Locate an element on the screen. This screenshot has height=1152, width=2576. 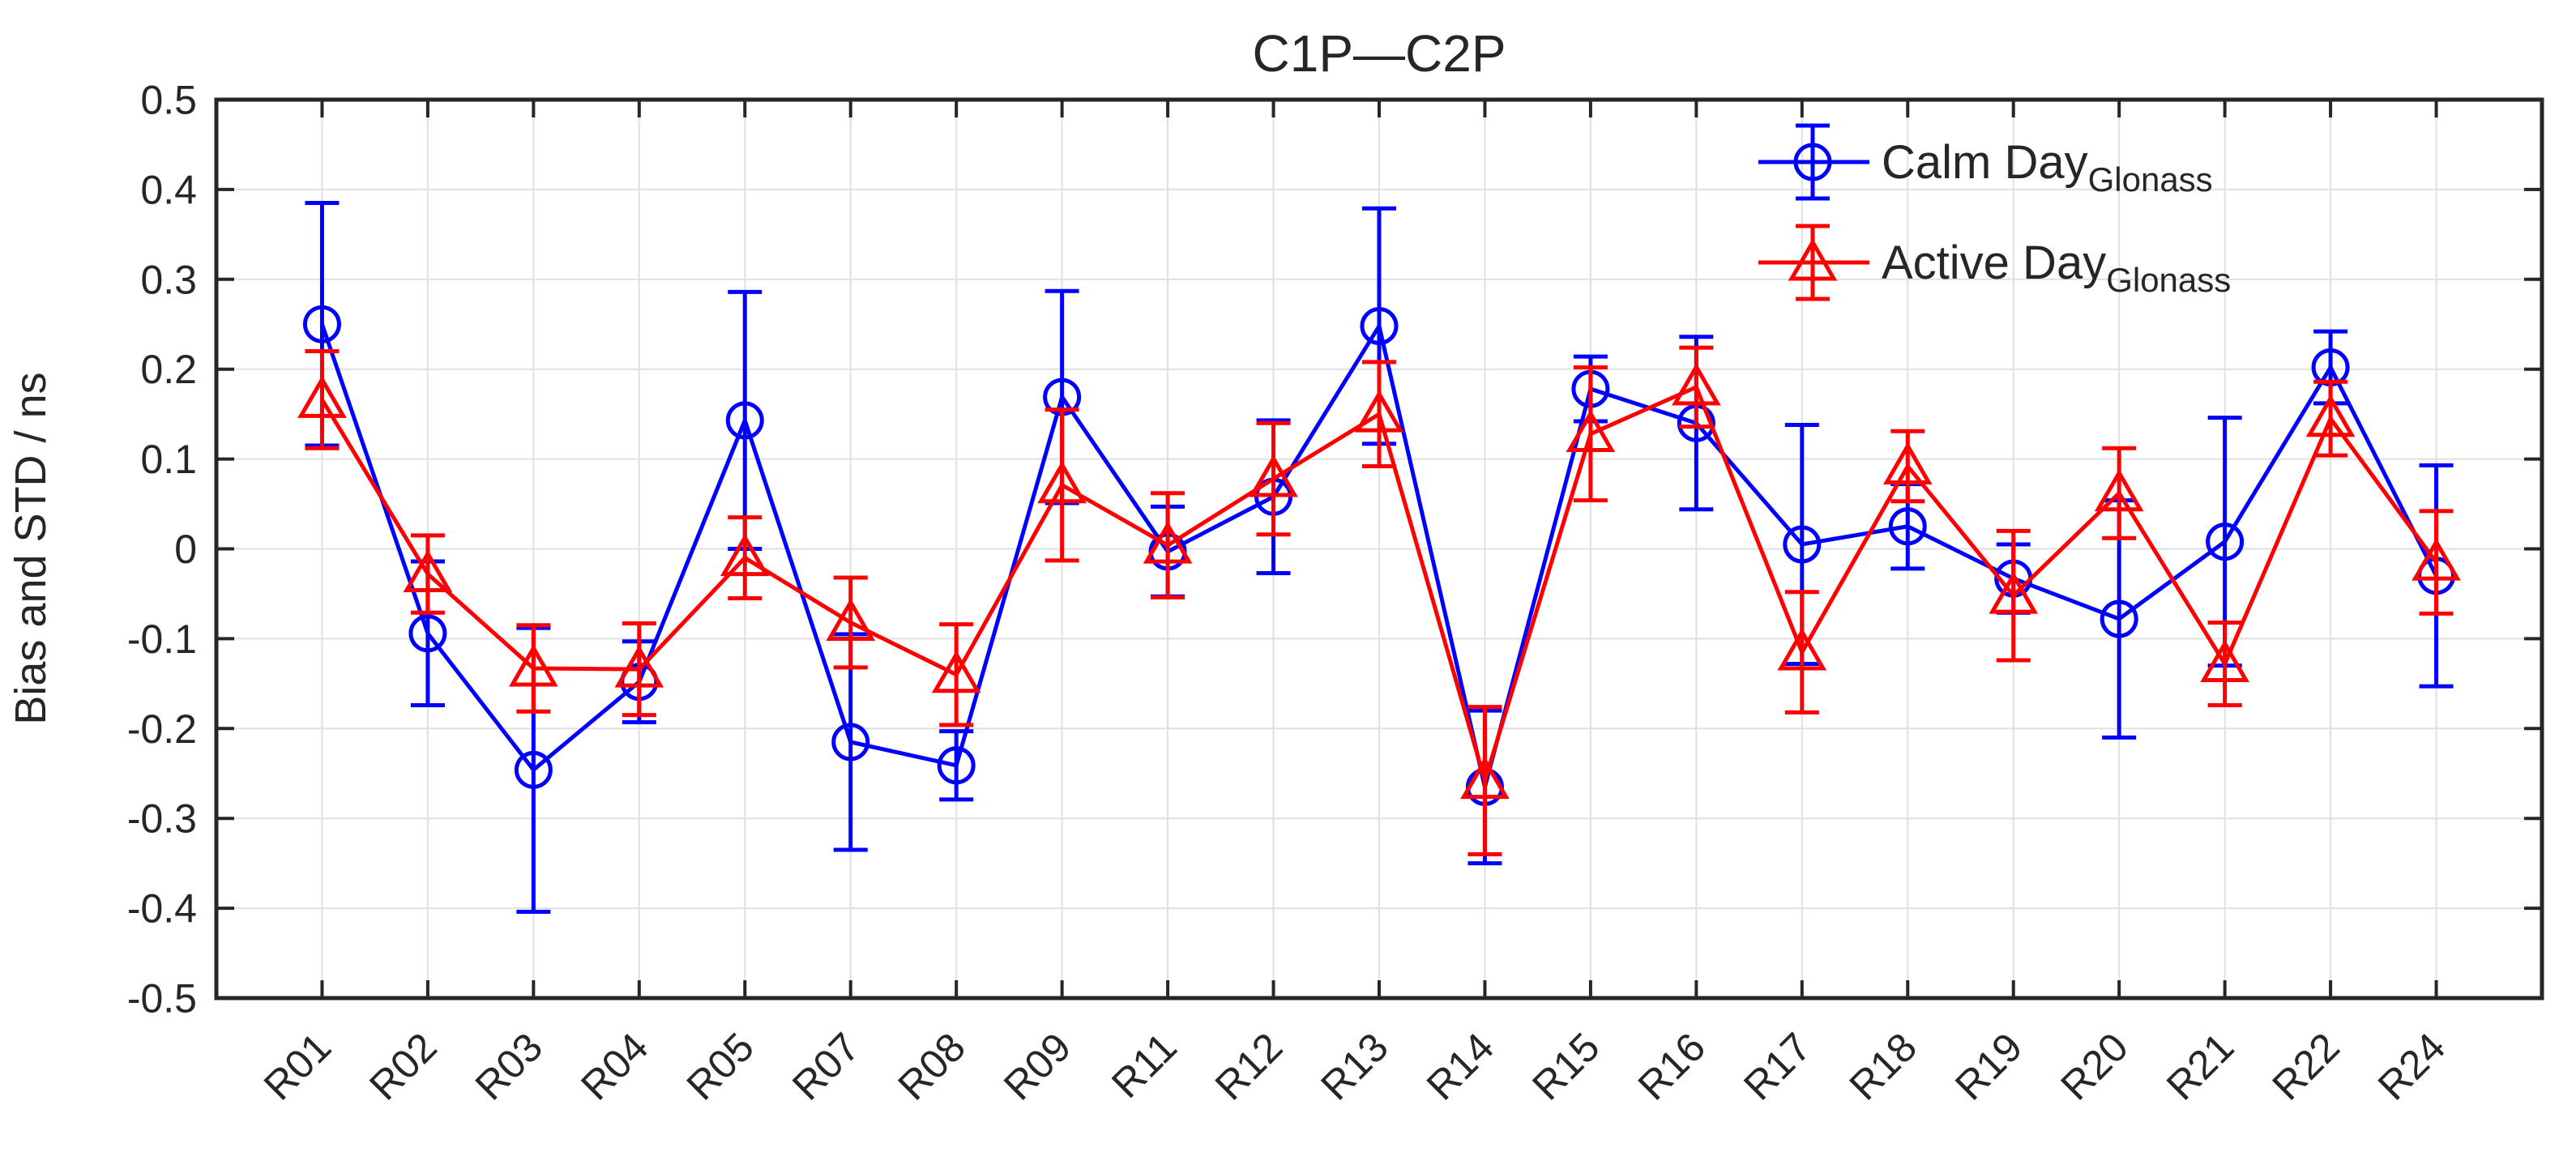
x-tick-label: R15 is located at coordinates (1565, 1066).